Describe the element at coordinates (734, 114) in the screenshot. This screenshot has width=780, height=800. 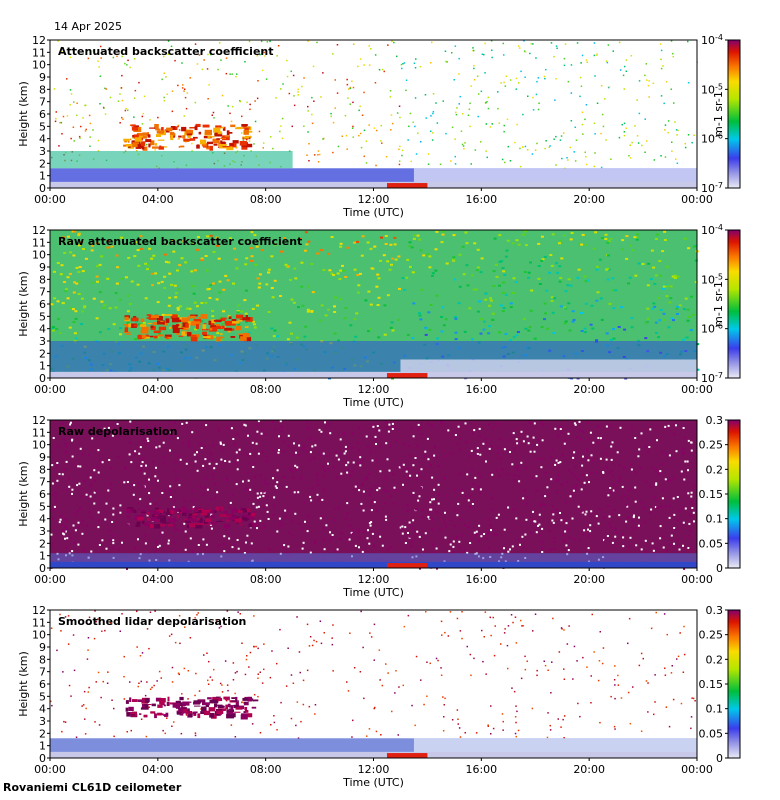
I see `colorbar` at that location.